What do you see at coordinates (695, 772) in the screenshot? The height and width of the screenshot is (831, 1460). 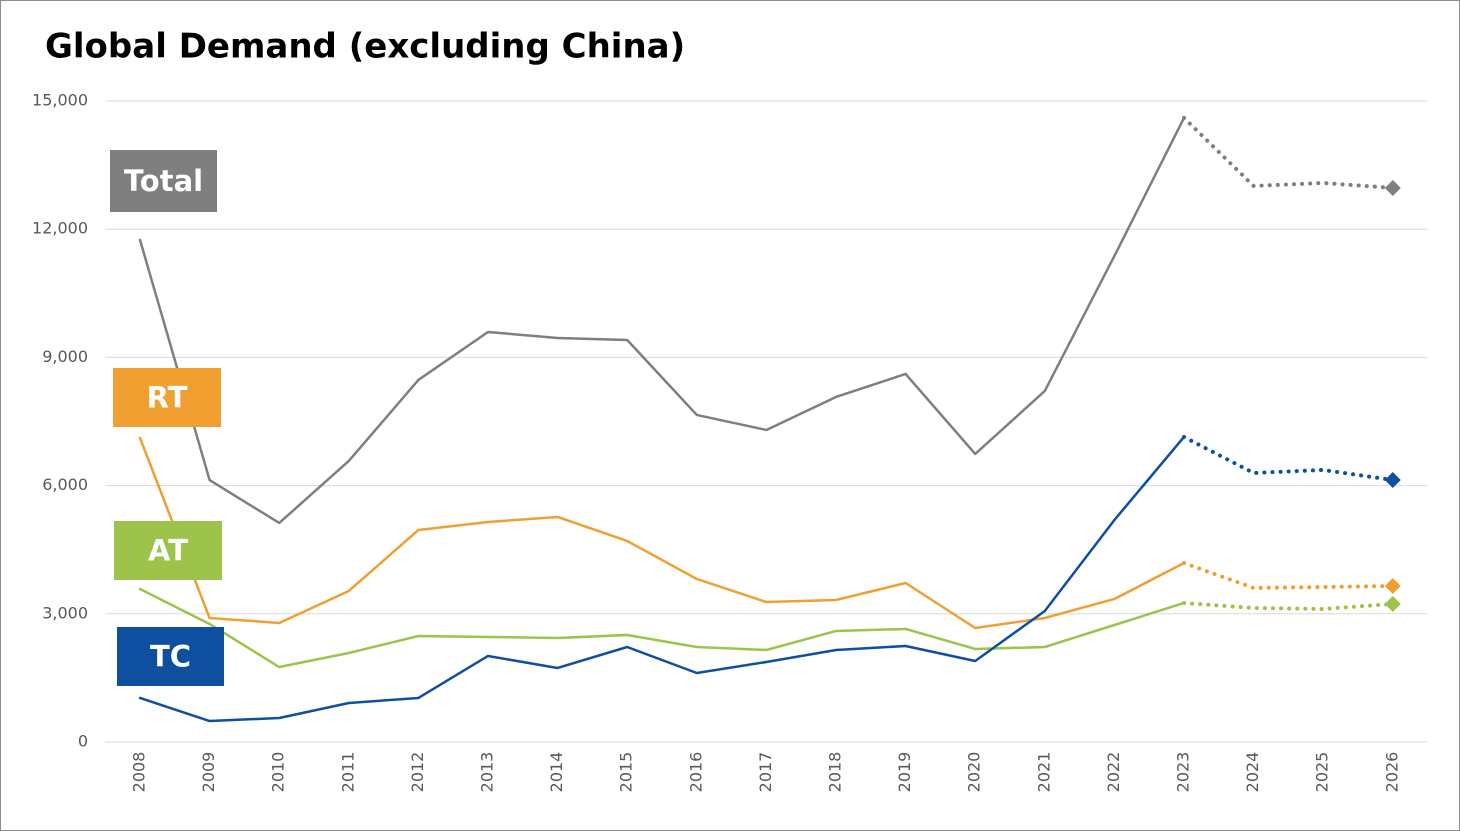 I see `x-tick-label: 2016` at bounding box center [695, 772].